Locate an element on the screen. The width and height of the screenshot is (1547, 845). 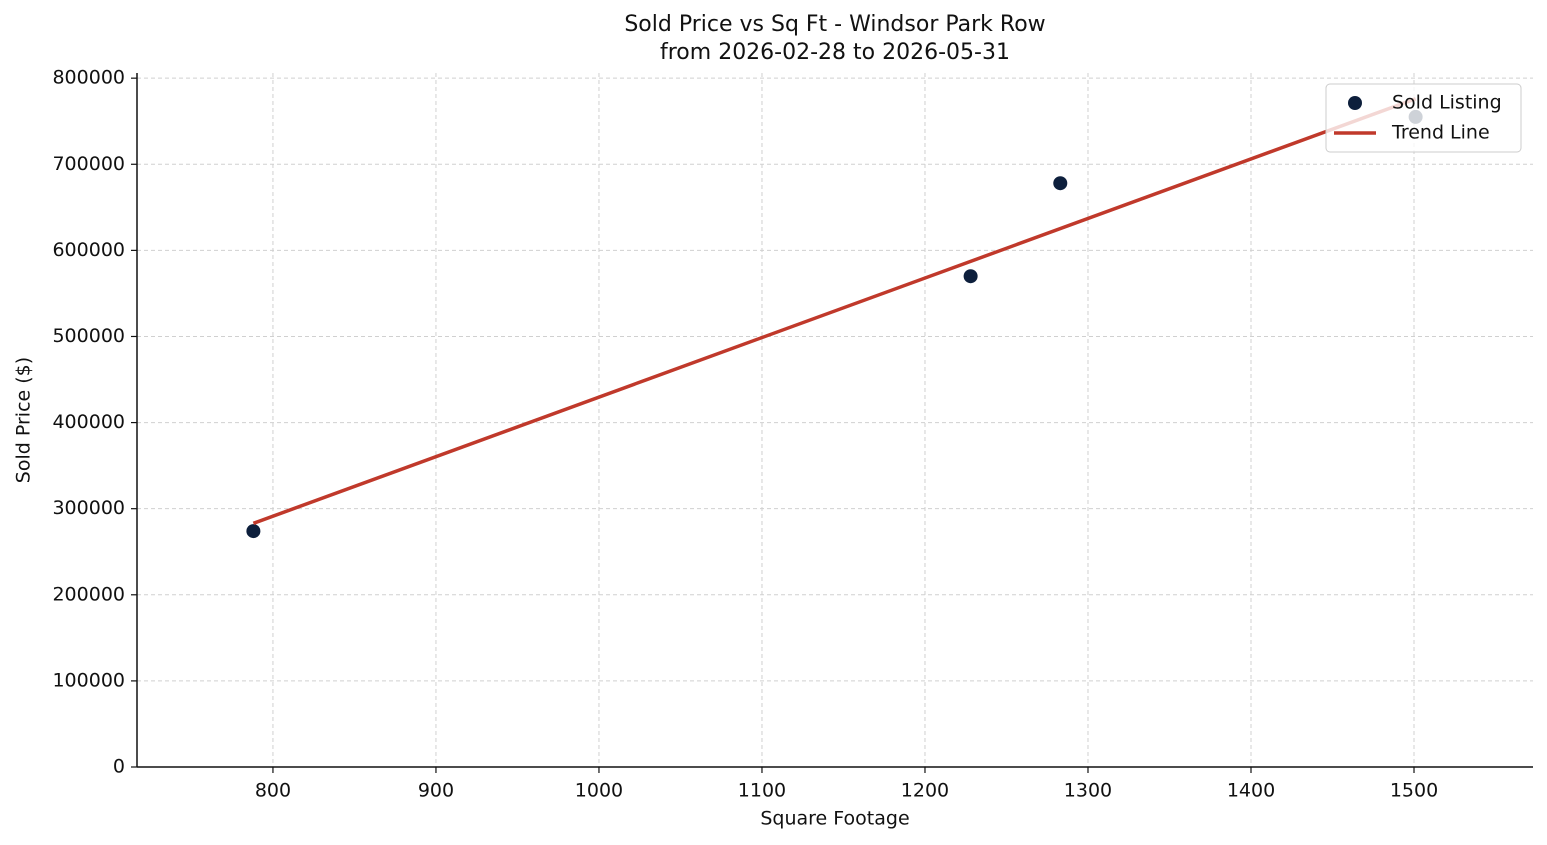
y-tick-label: 500000 is located at coordinates (88, 336).